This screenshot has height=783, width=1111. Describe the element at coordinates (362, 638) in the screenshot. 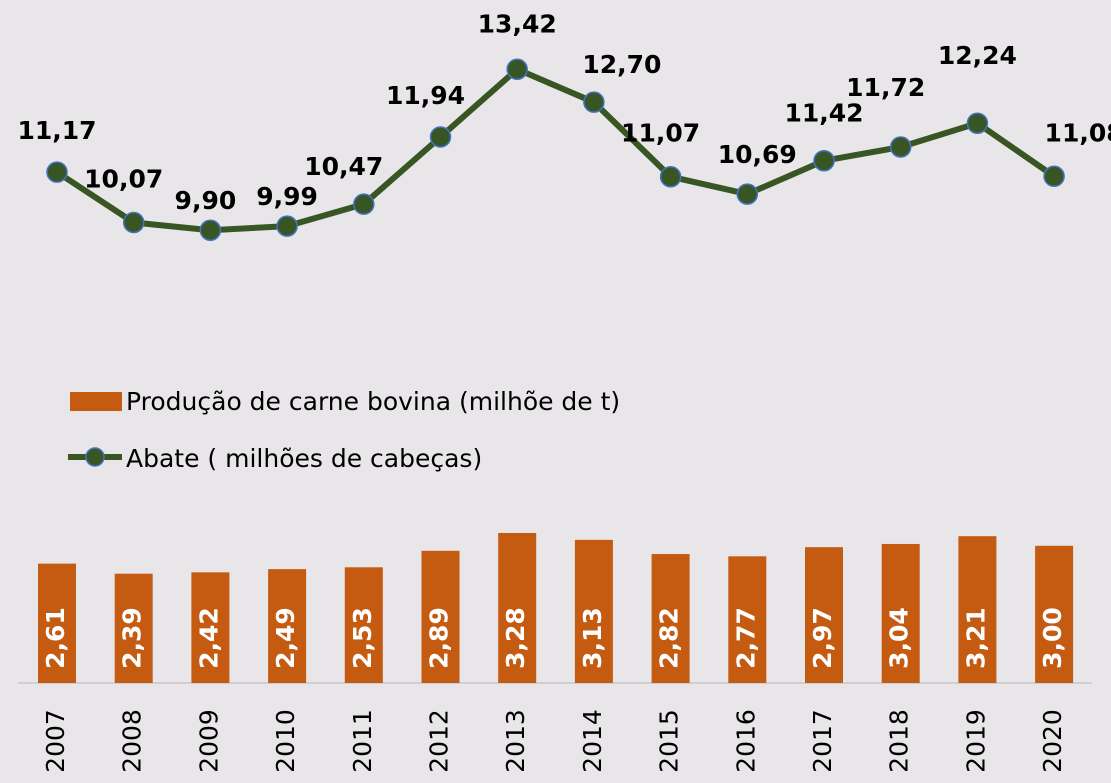

I see `data-label: 2,53` at that location.